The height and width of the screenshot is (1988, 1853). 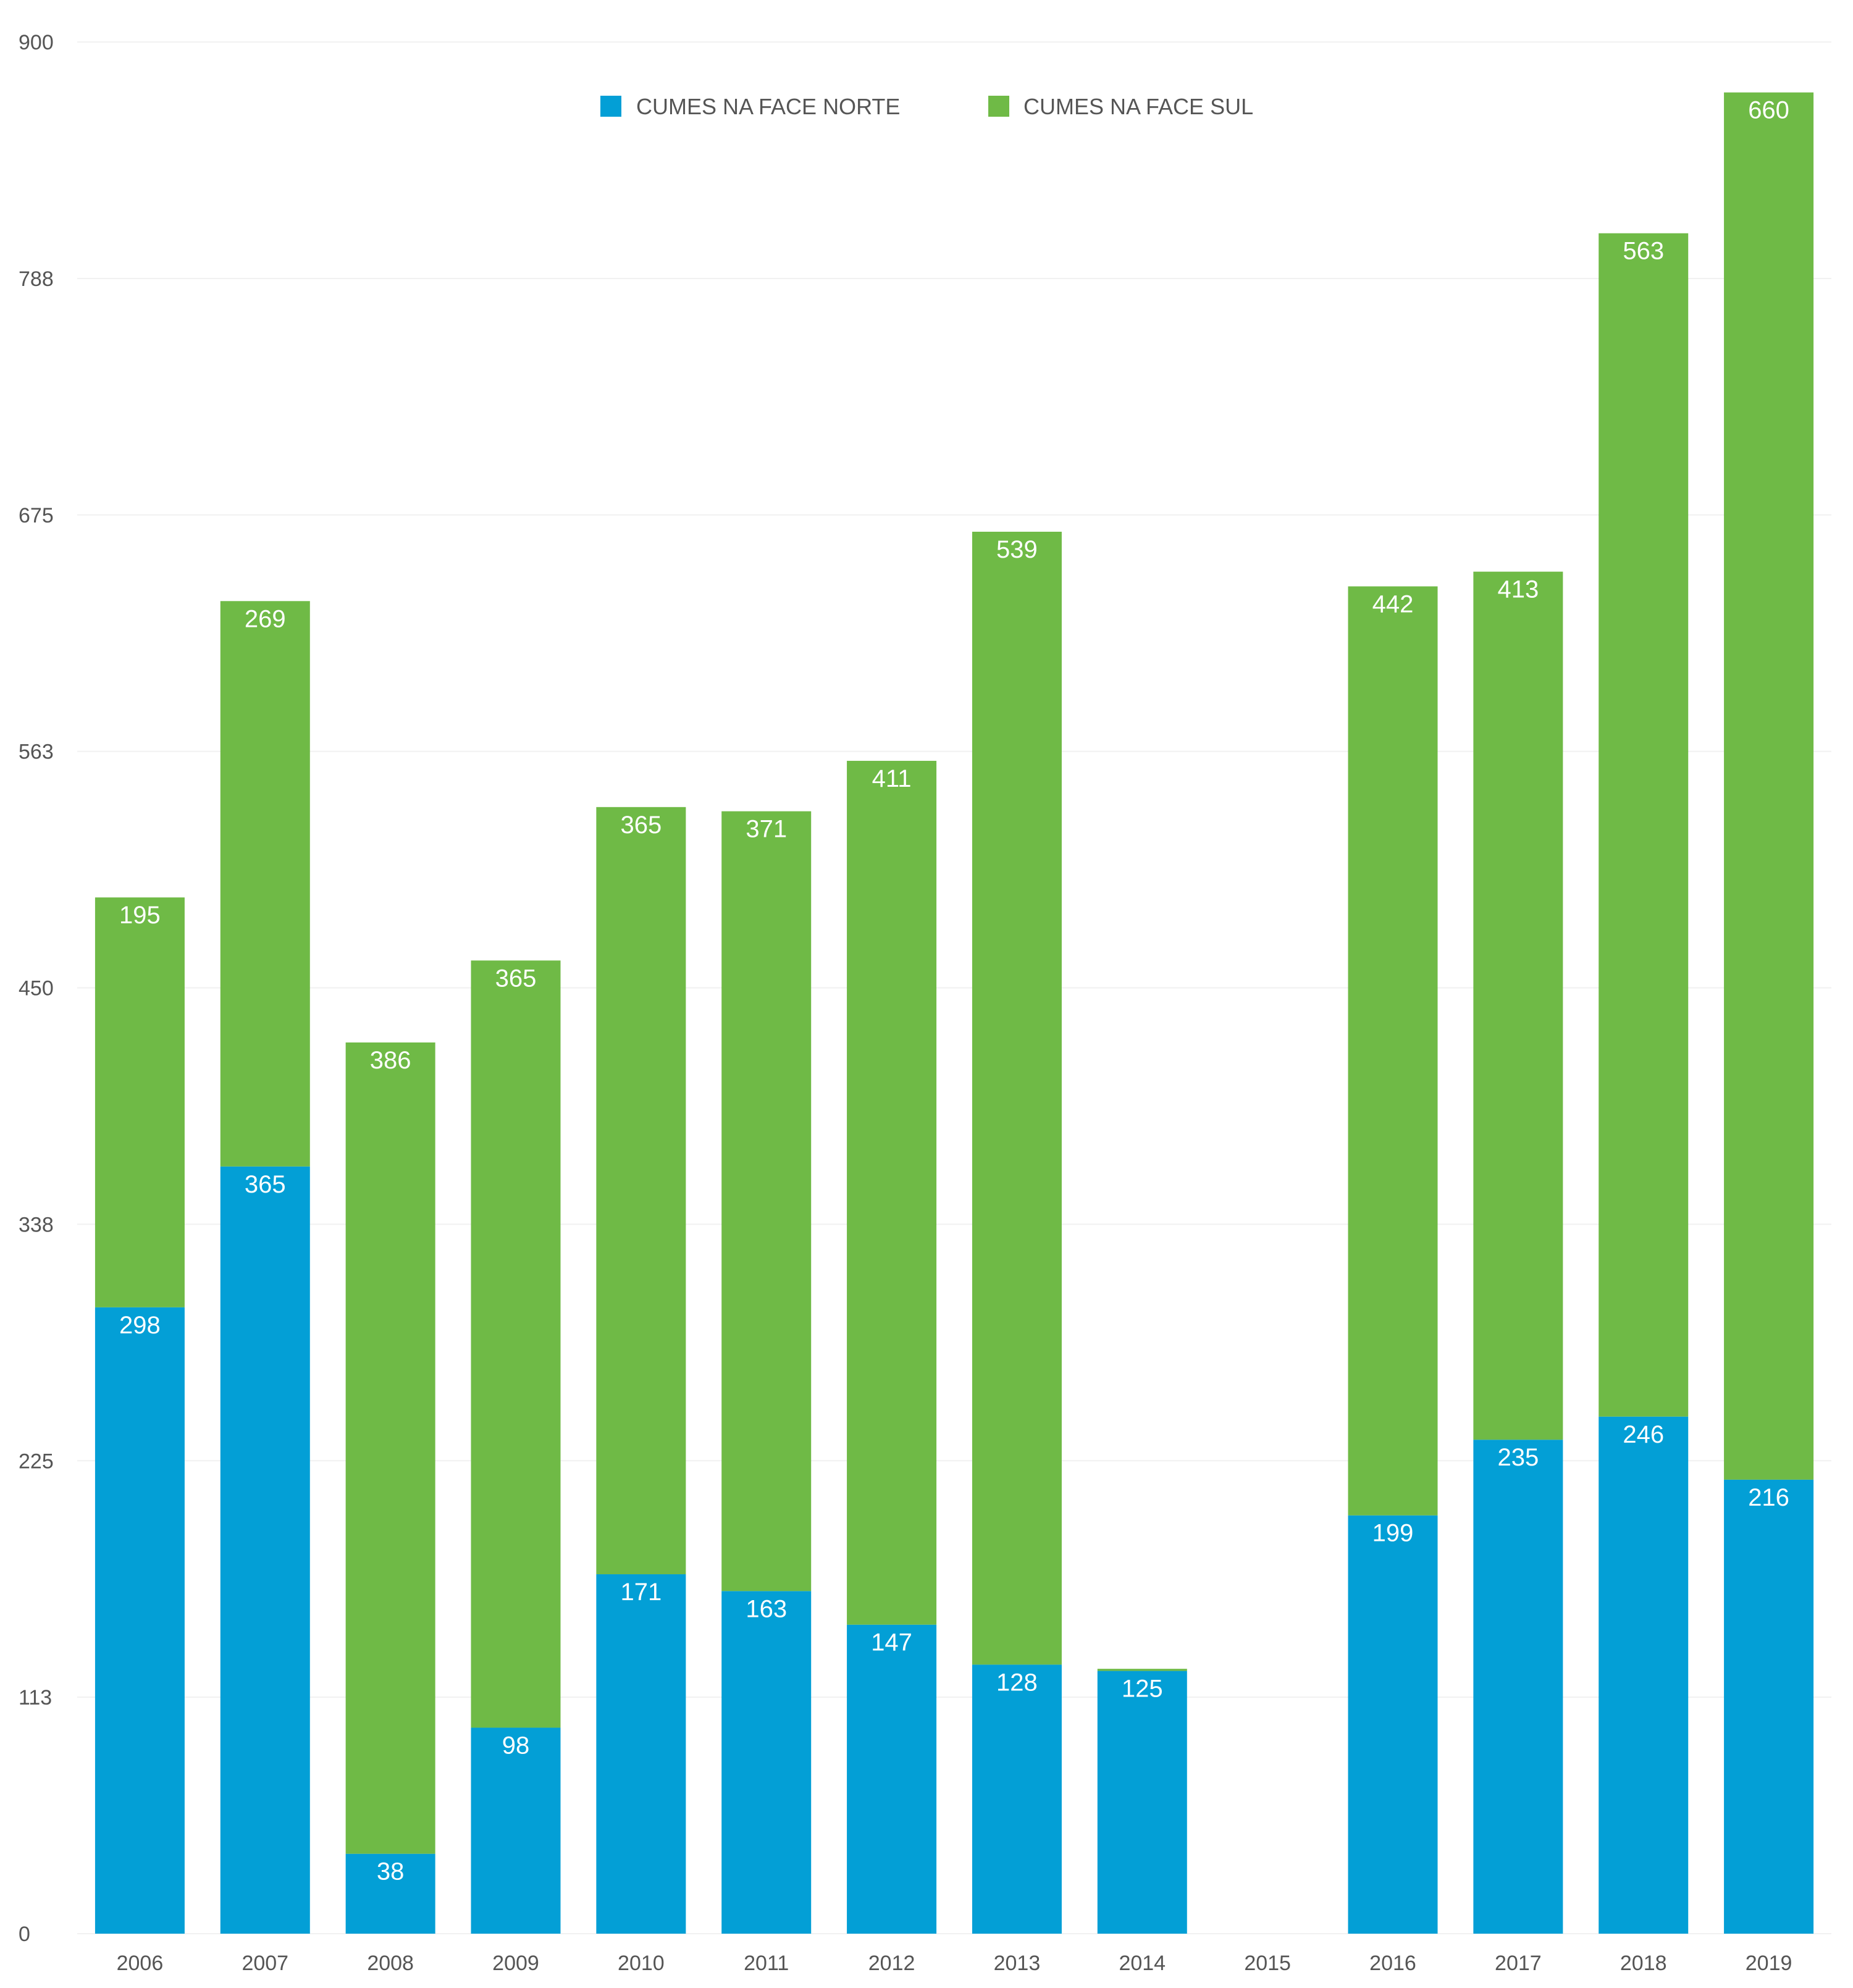 What do you see at coordinates (1393, 604) in the screenshot?
I see `data-label: 442` at bounding box center [1393, 604].